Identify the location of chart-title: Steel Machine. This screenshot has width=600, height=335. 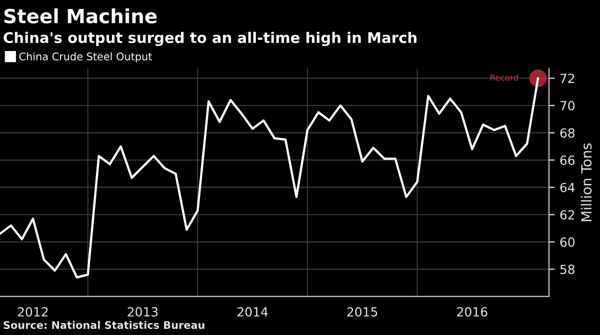
(80, 16).